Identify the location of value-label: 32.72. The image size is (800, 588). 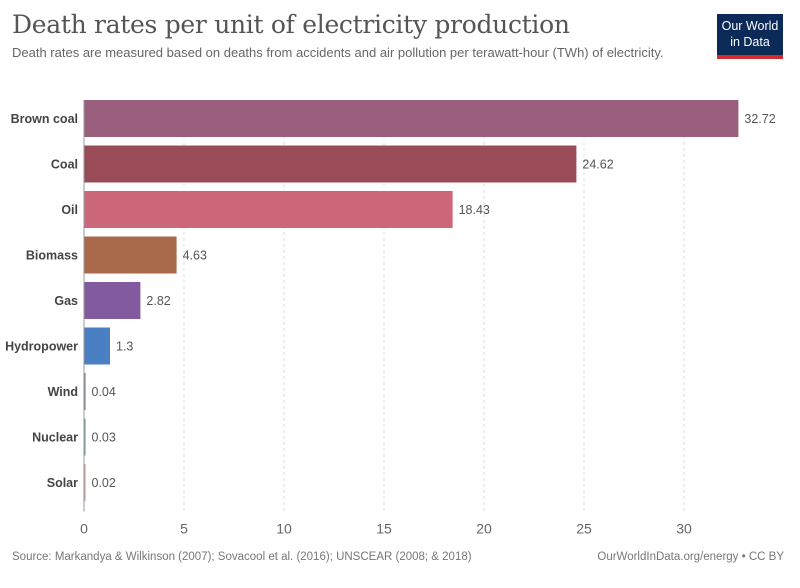
(759, 119).